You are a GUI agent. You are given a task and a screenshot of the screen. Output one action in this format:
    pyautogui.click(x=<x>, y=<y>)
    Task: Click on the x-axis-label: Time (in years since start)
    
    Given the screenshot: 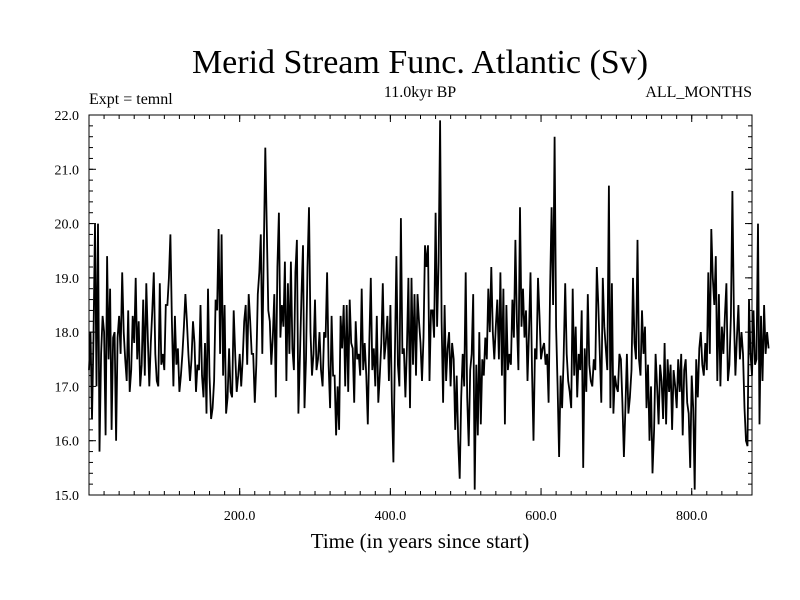 What is the action you would take?
    pyautogui.click(x=420, y=541)
    